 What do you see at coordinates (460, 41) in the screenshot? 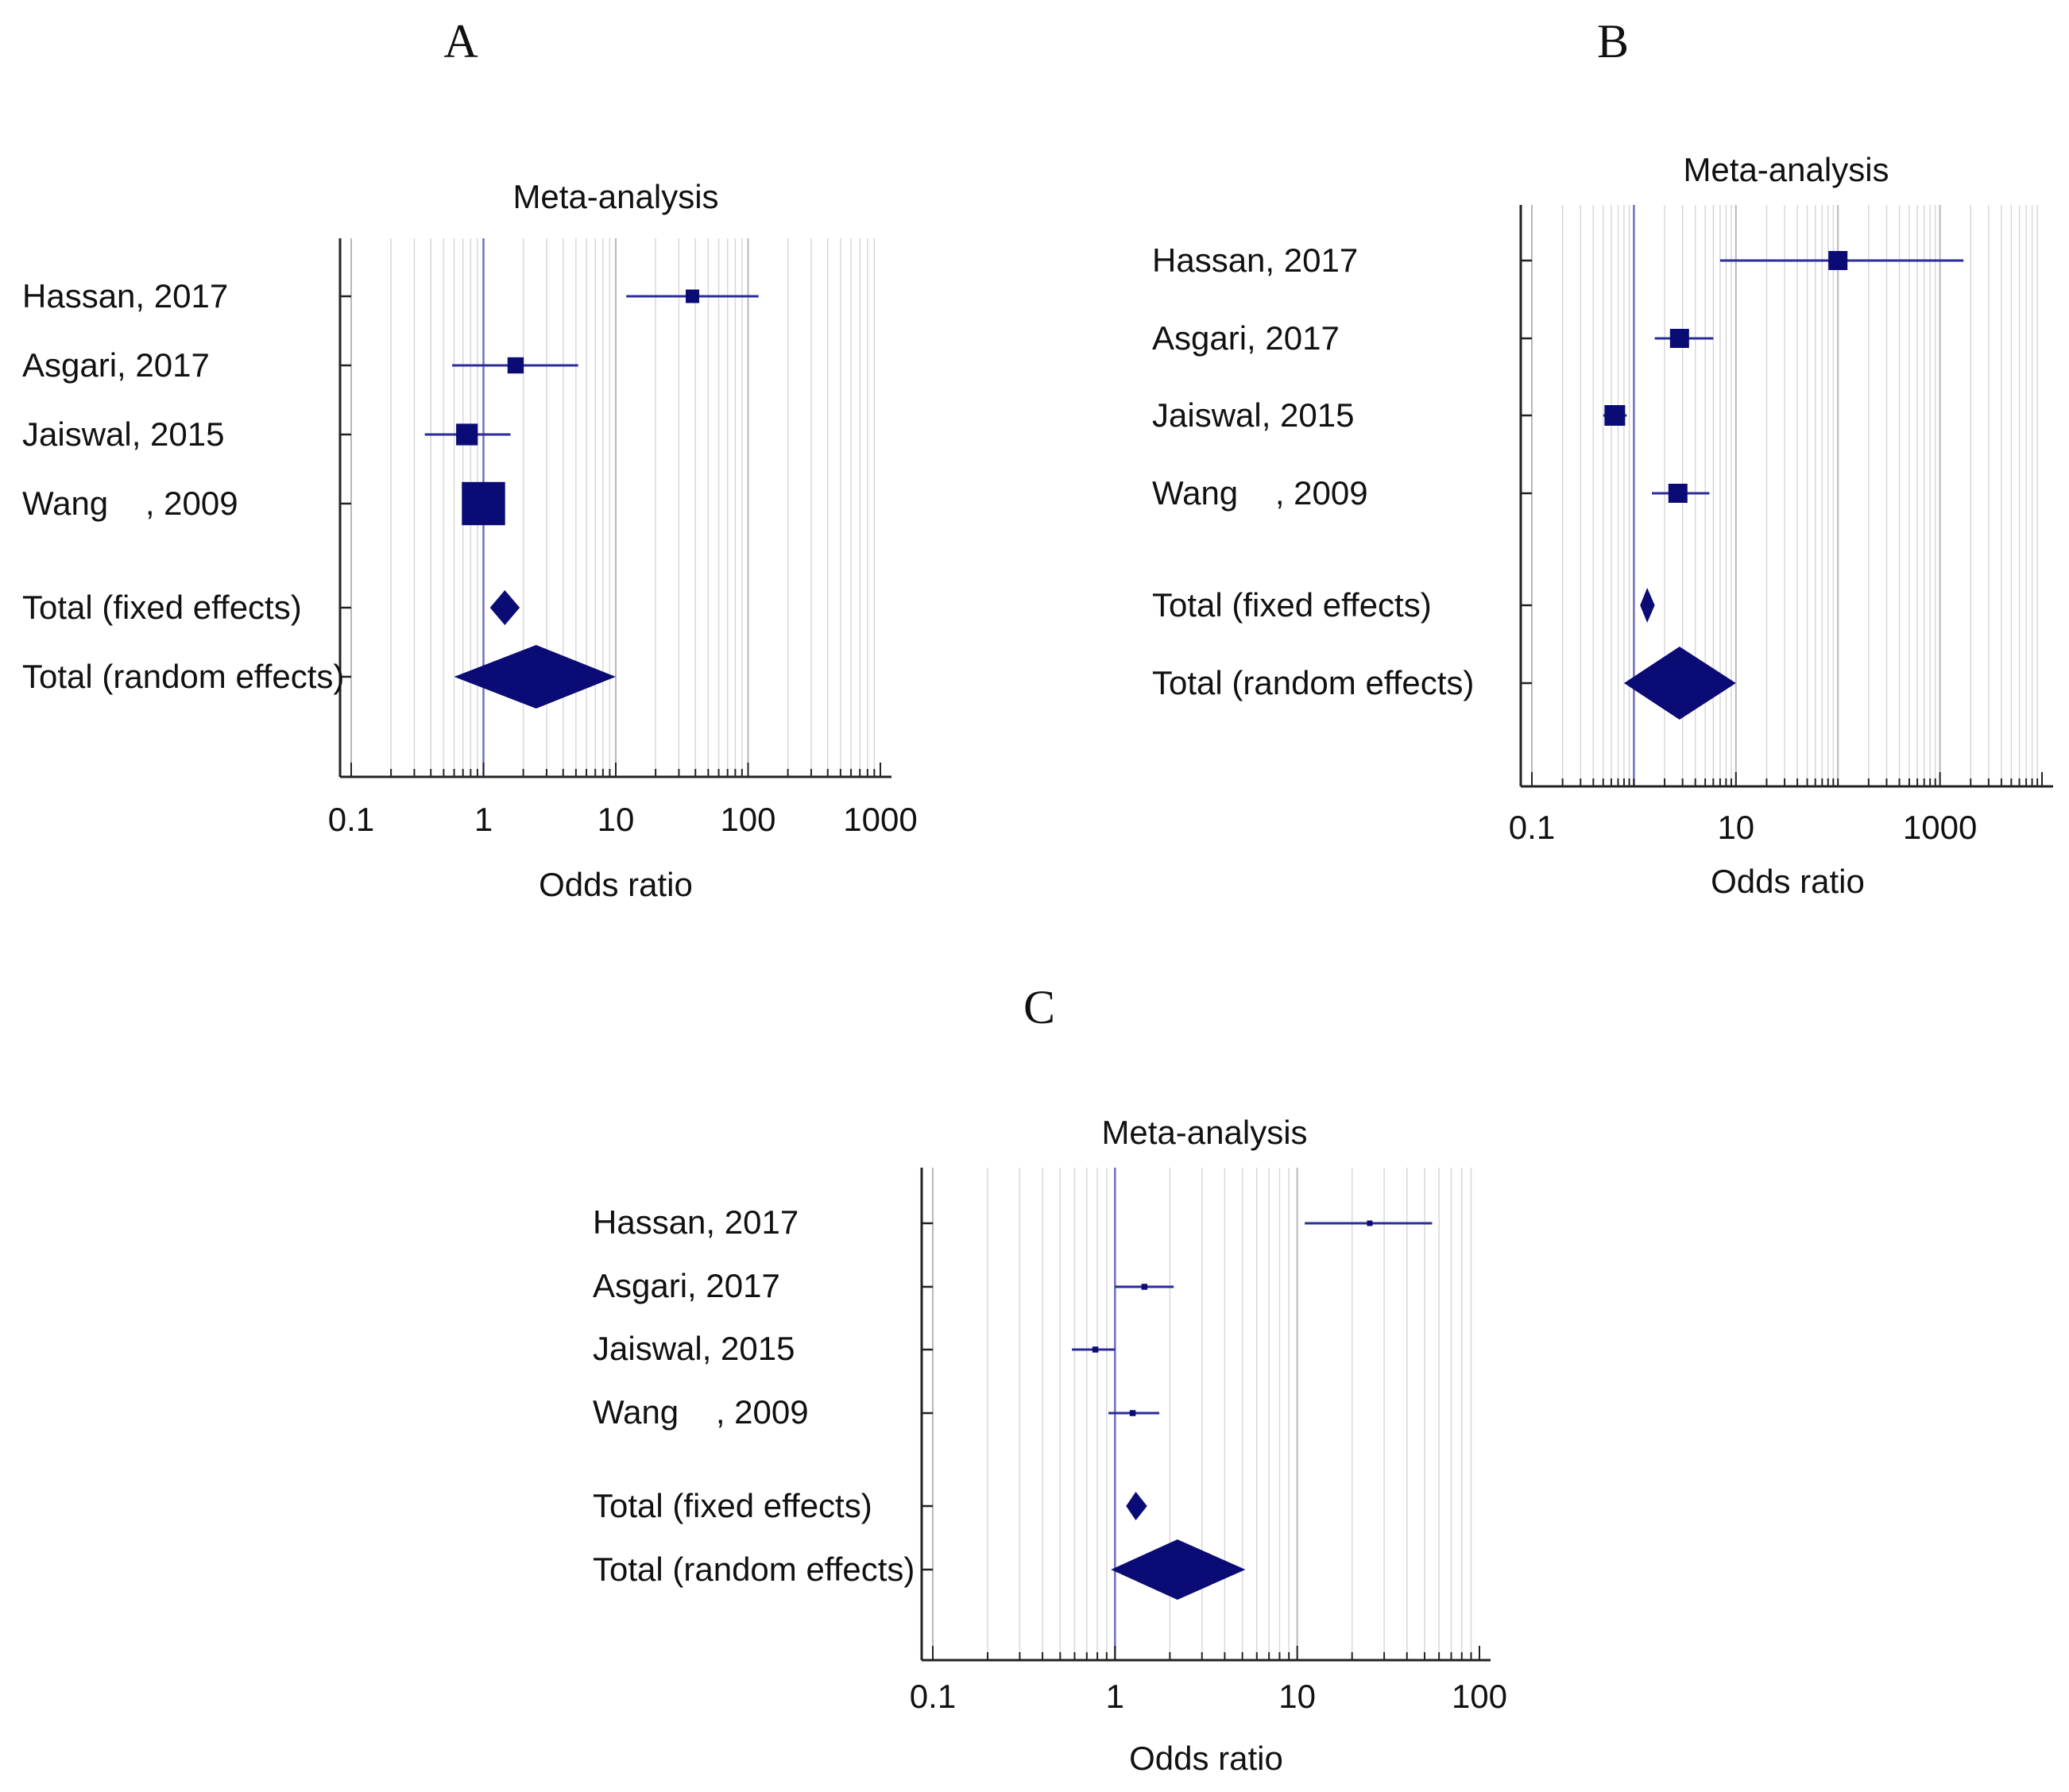
I see `panel-a-letter: A` at bounding box center [460, 41].